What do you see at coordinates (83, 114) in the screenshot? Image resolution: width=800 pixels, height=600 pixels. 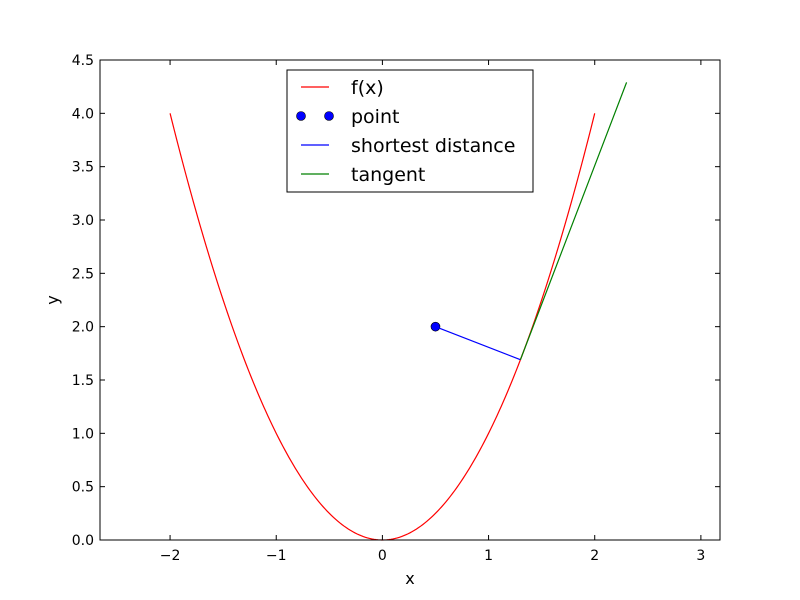 I see `y-tick-label: 4.0` at bounding box center [83, 114].